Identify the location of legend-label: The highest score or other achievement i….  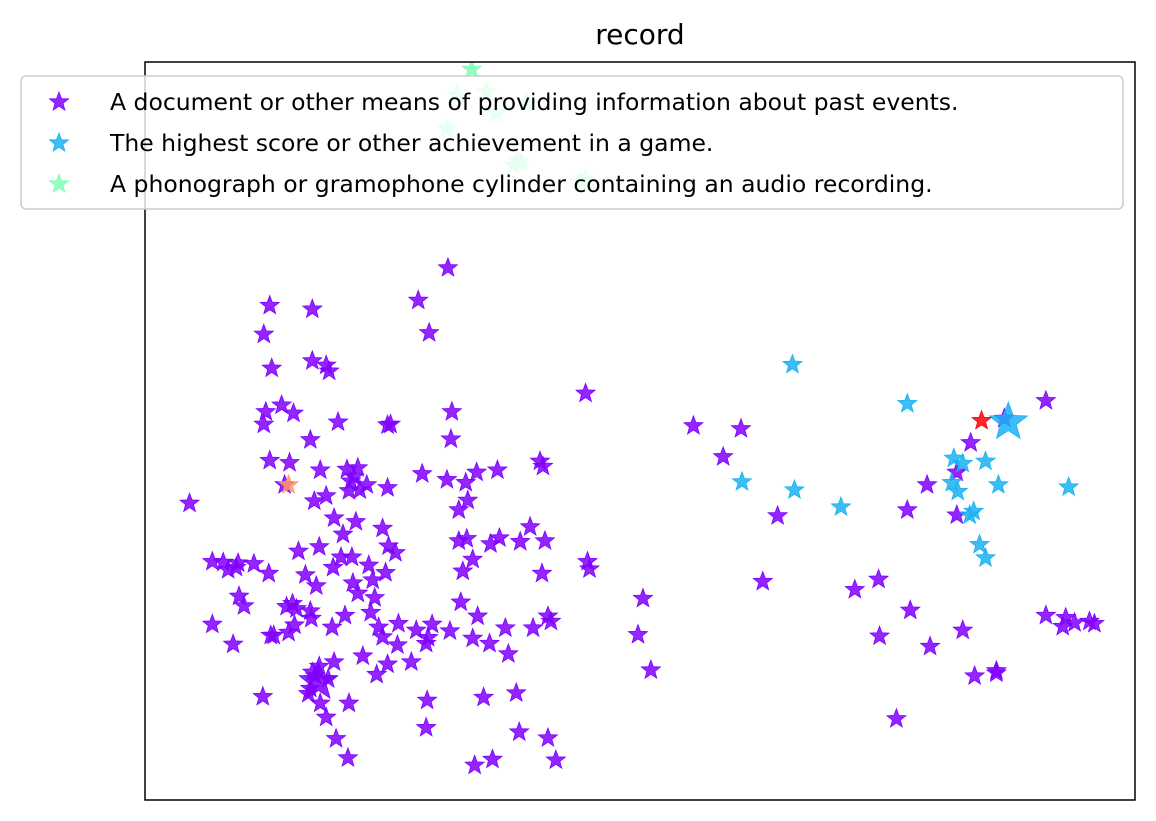
(411, 143).